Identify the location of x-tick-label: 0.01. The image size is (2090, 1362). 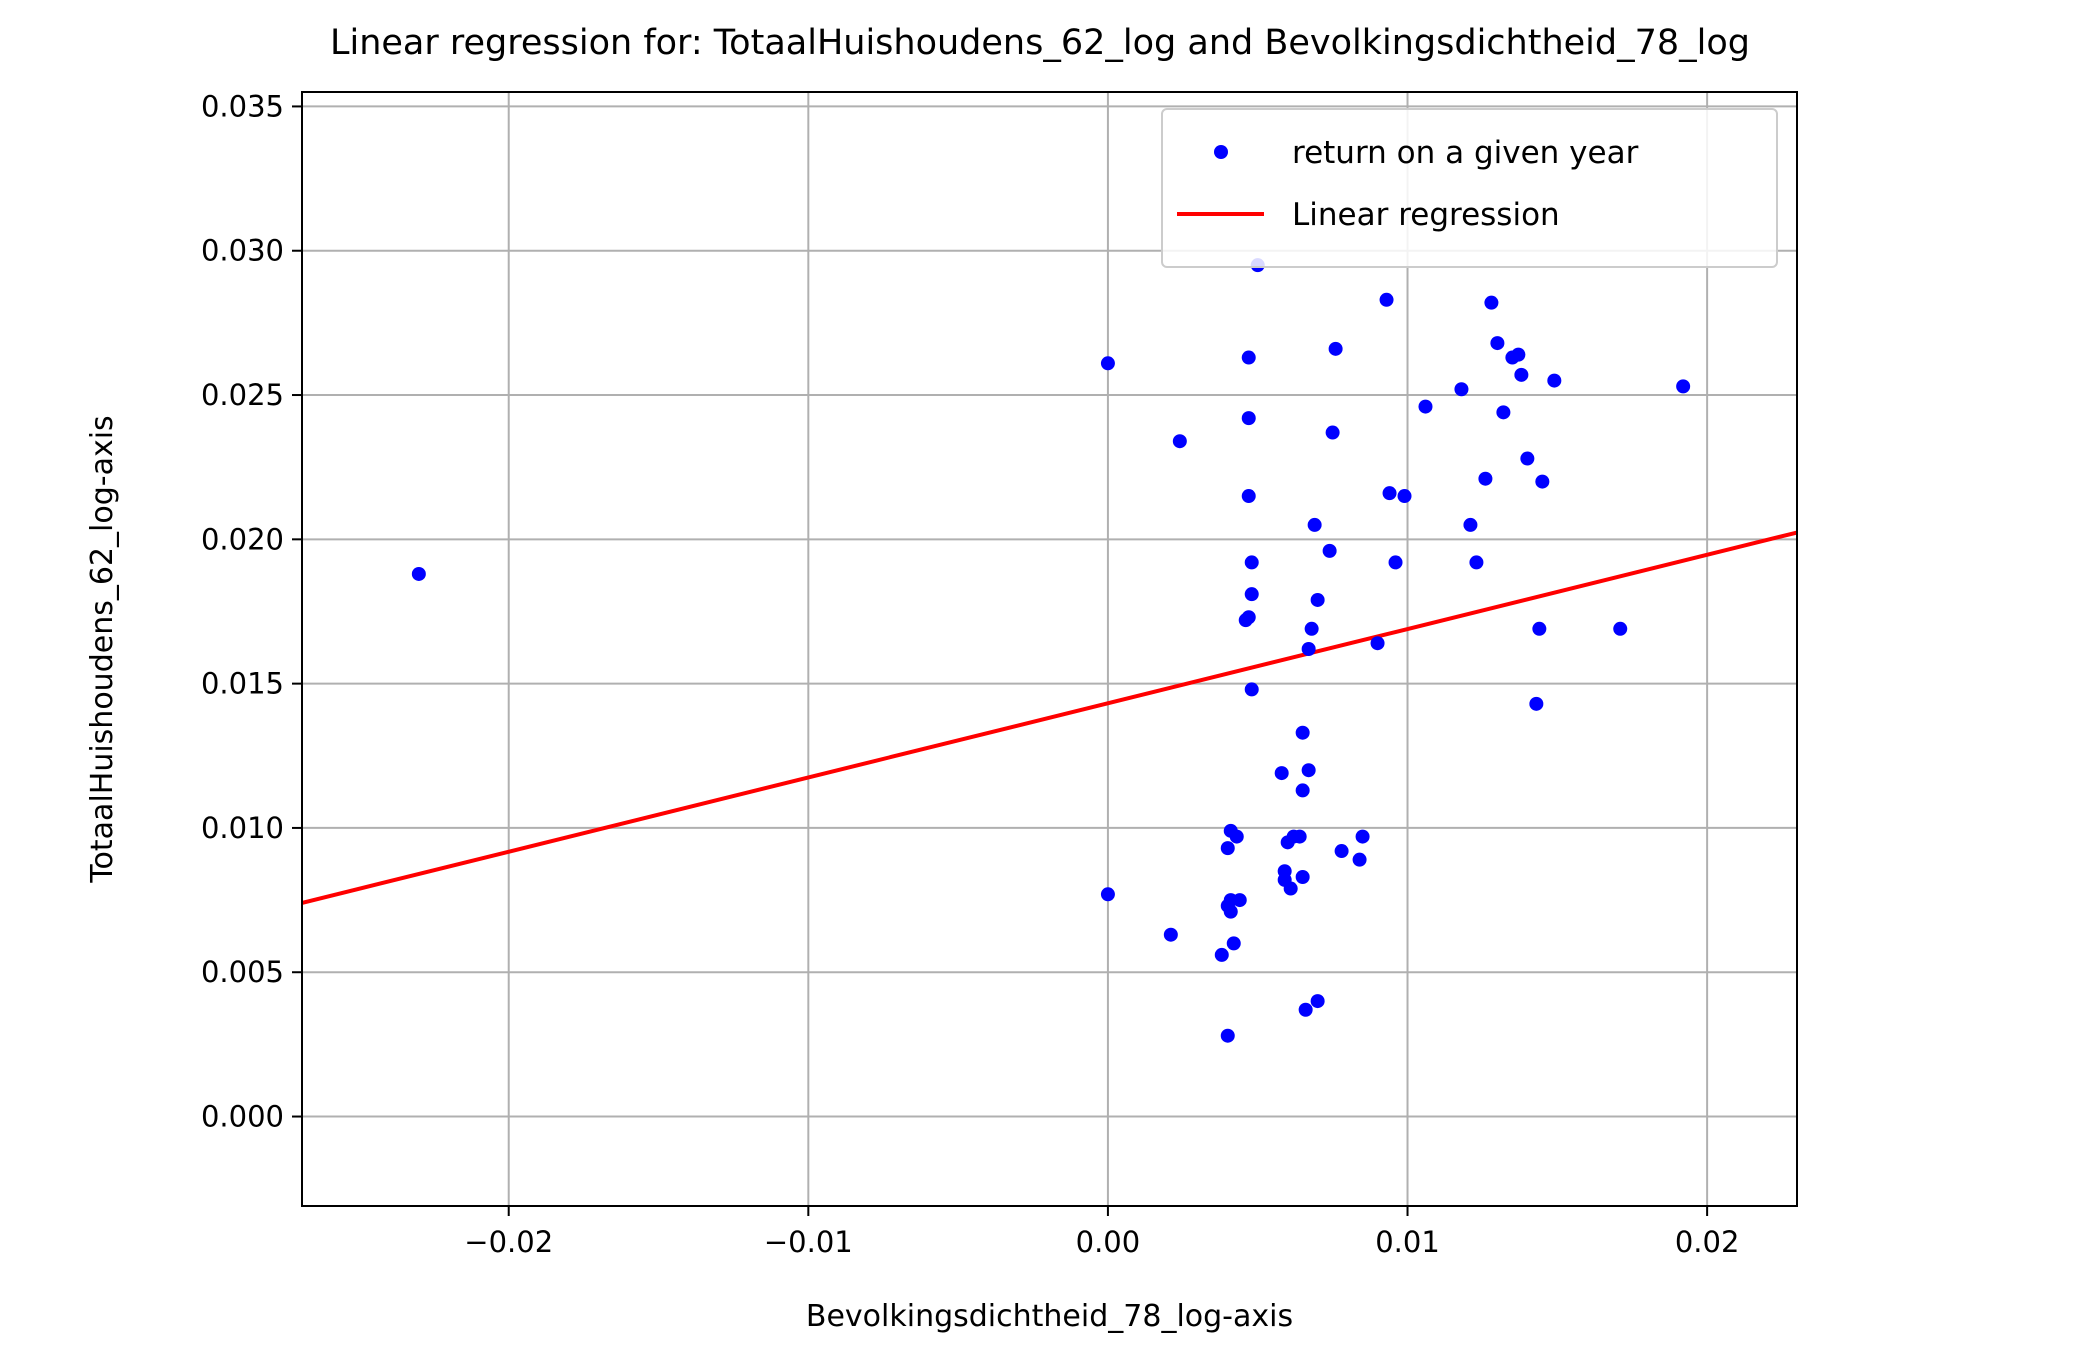
(1407, 1242).